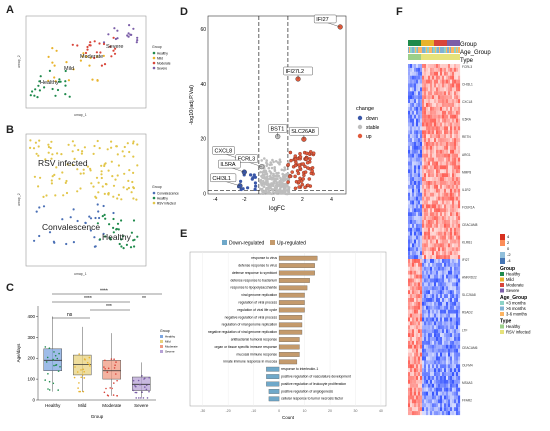 Image resolution: width=550 pixels, height=431 pixels. Describe the element at coordinates (470, 225) in the screenshot. I see `heatmap-gene-label: CEACAM8` at that location.